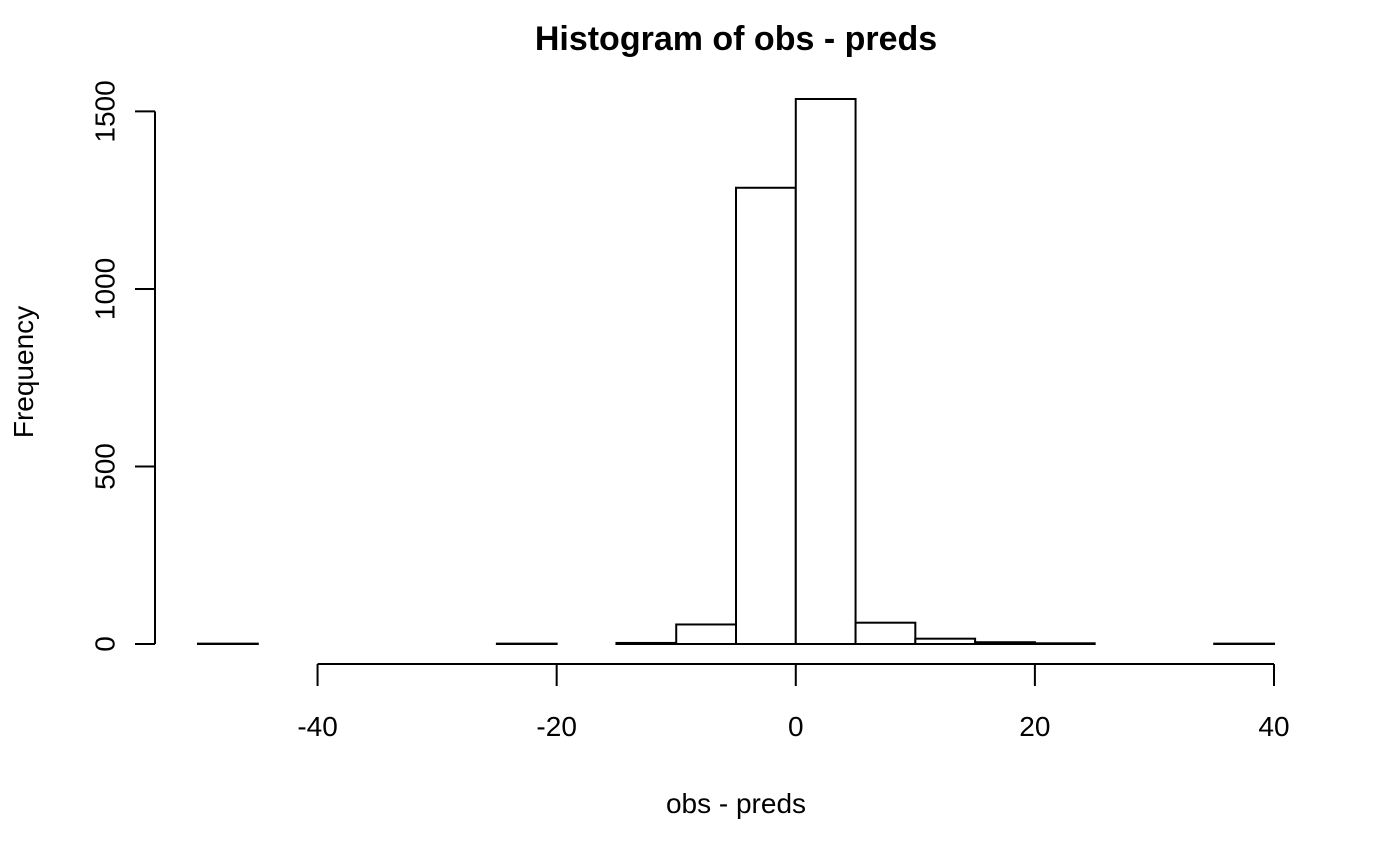  What do you see at coordinates (736, 39) in the screenshot?
I see `chart-title: Histogram of obs - preds` at bounding box center [736, 39].